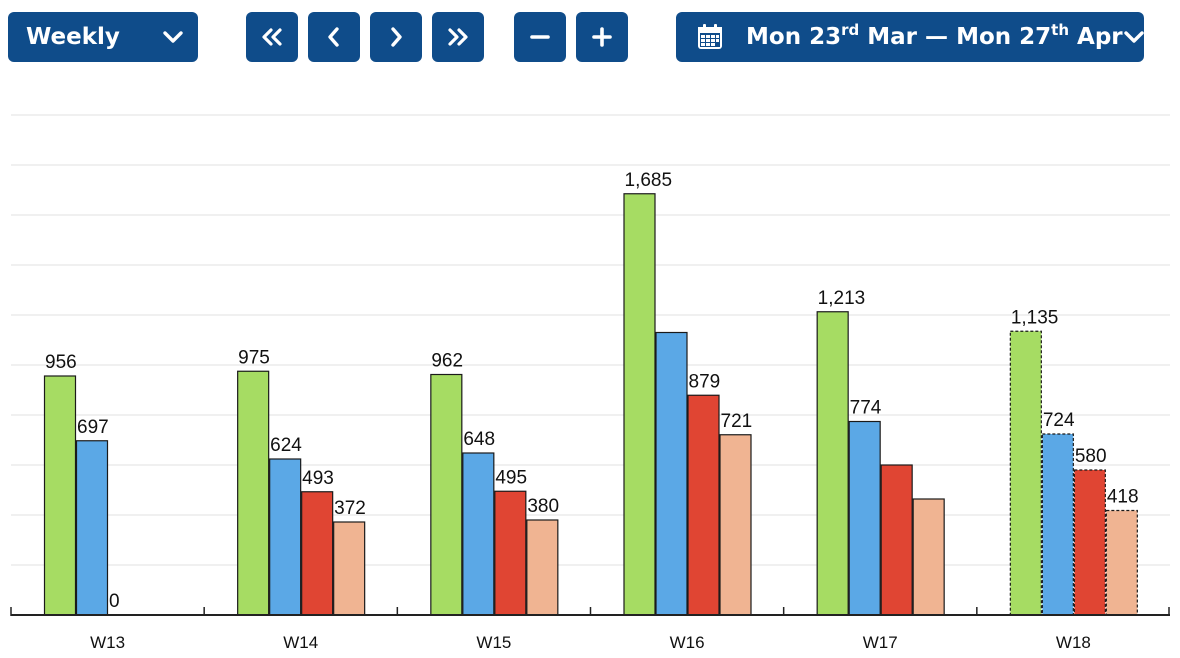 The image size is (1180, 658). Describe the element at coordinates (318, 478) in the screenshot. I see `data-label: 493` at that location.